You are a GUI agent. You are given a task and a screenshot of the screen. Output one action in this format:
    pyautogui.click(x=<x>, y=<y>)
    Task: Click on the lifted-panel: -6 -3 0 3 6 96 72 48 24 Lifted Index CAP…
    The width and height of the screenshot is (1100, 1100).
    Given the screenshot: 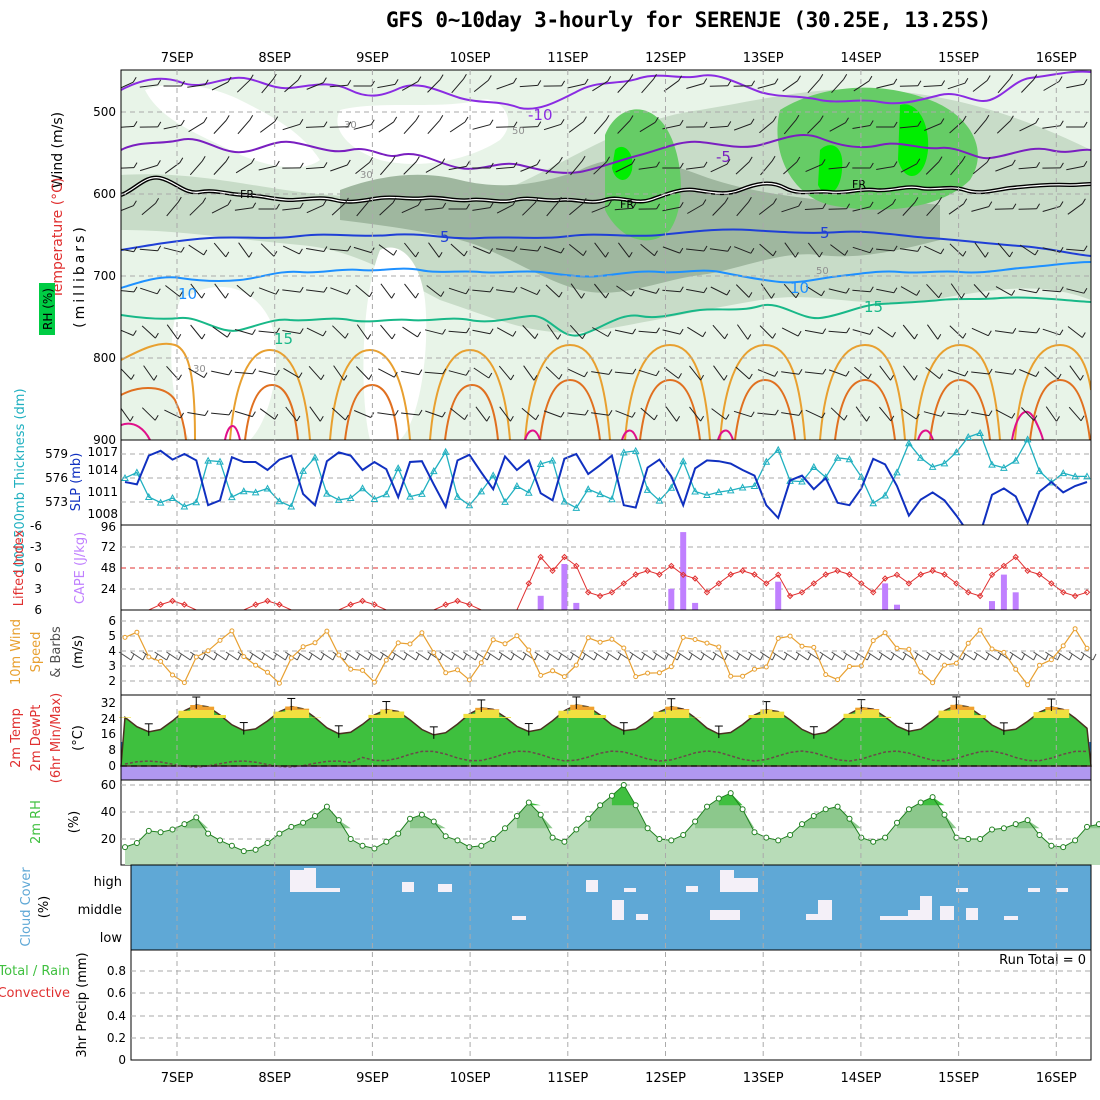 What is the action you would take?
    pyautogui.click(x=552, y=568)
    